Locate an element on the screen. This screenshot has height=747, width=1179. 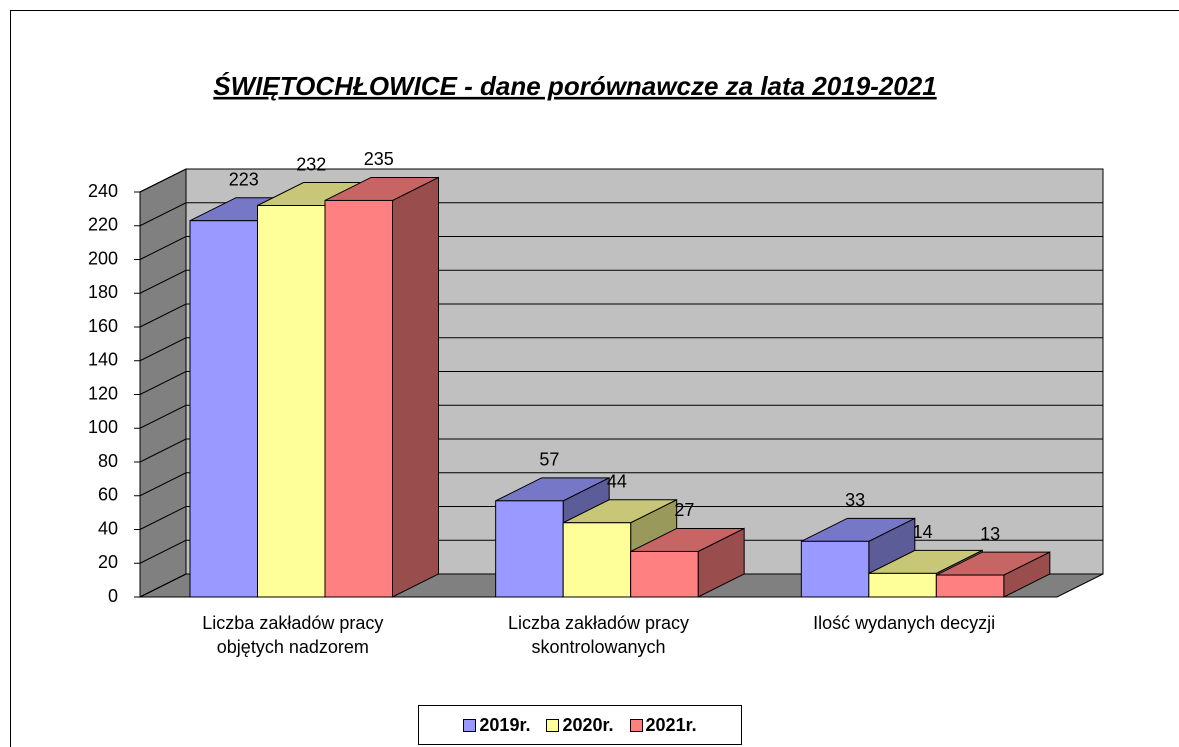
data-label: 232 is located at coordinates (311, 164).